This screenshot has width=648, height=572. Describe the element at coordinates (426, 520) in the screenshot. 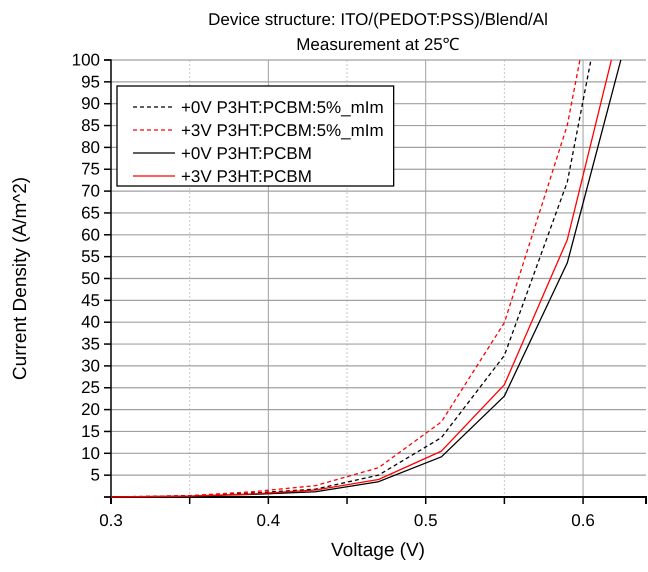

I see `x-tick-label: 0.5` at that location.